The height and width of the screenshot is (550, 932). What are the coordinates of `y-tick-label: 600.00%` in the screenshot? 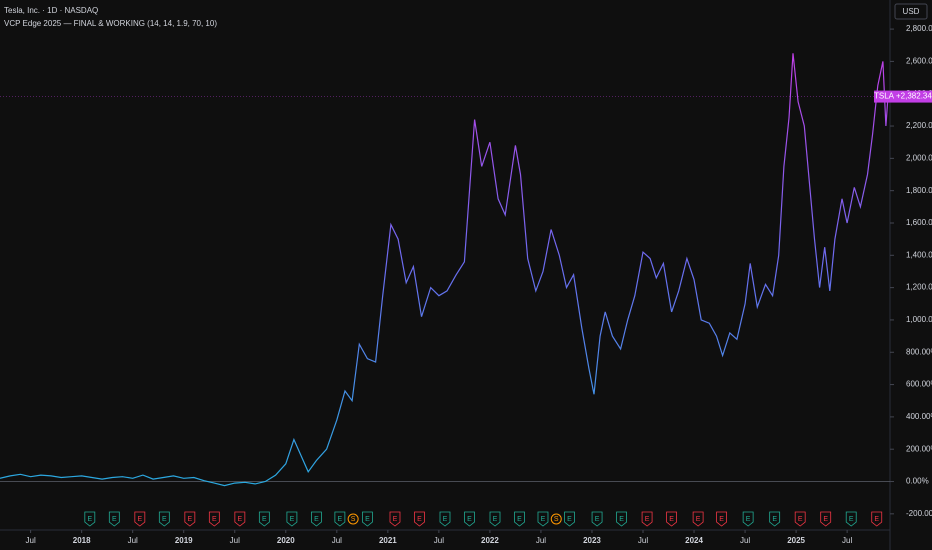 It's located at (919, 384).